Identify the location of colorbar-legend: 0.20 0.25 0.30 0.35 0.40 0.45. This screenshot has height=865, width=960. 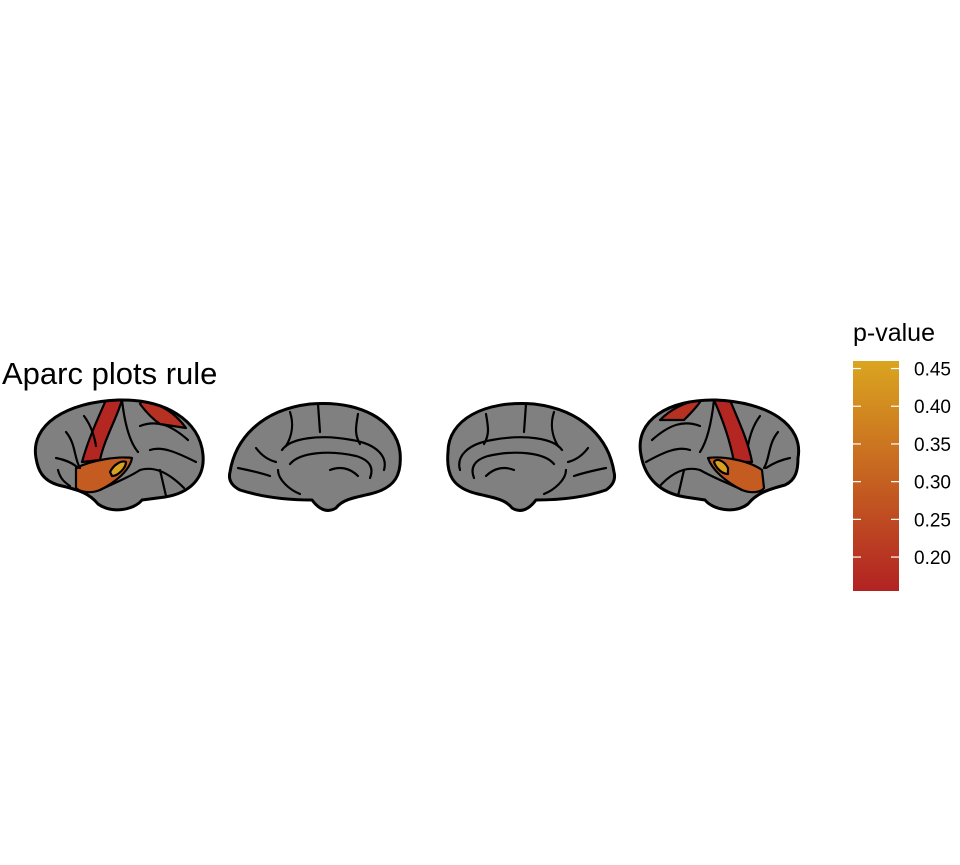
(902, 475).